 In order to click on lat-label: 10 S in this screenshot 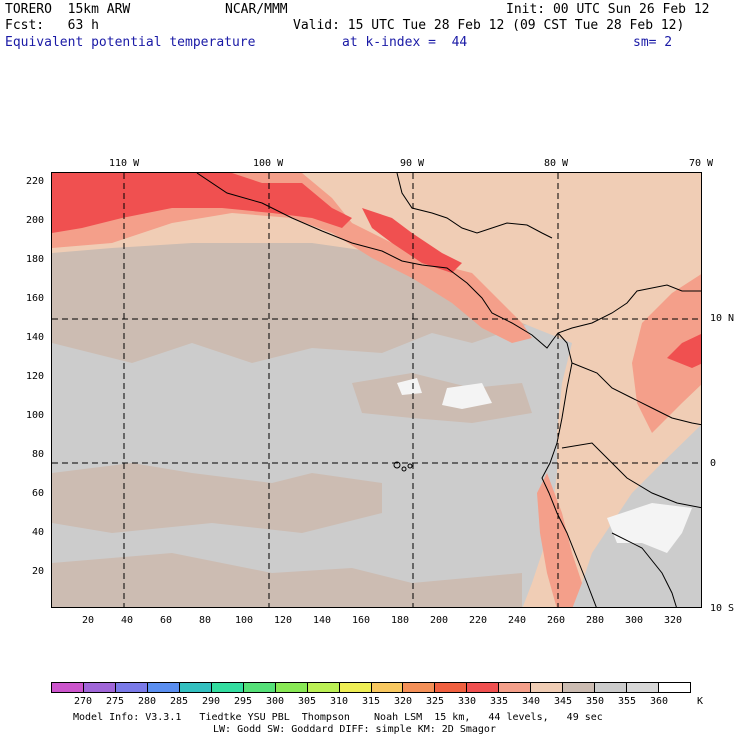, I will do `click(722, 608)`.